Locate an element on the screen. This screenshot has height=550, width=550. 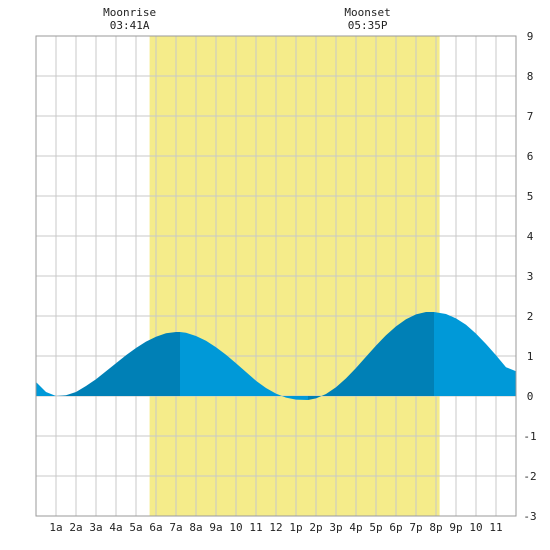
y-tick-label: 1 is located at coordinates (530, 356).